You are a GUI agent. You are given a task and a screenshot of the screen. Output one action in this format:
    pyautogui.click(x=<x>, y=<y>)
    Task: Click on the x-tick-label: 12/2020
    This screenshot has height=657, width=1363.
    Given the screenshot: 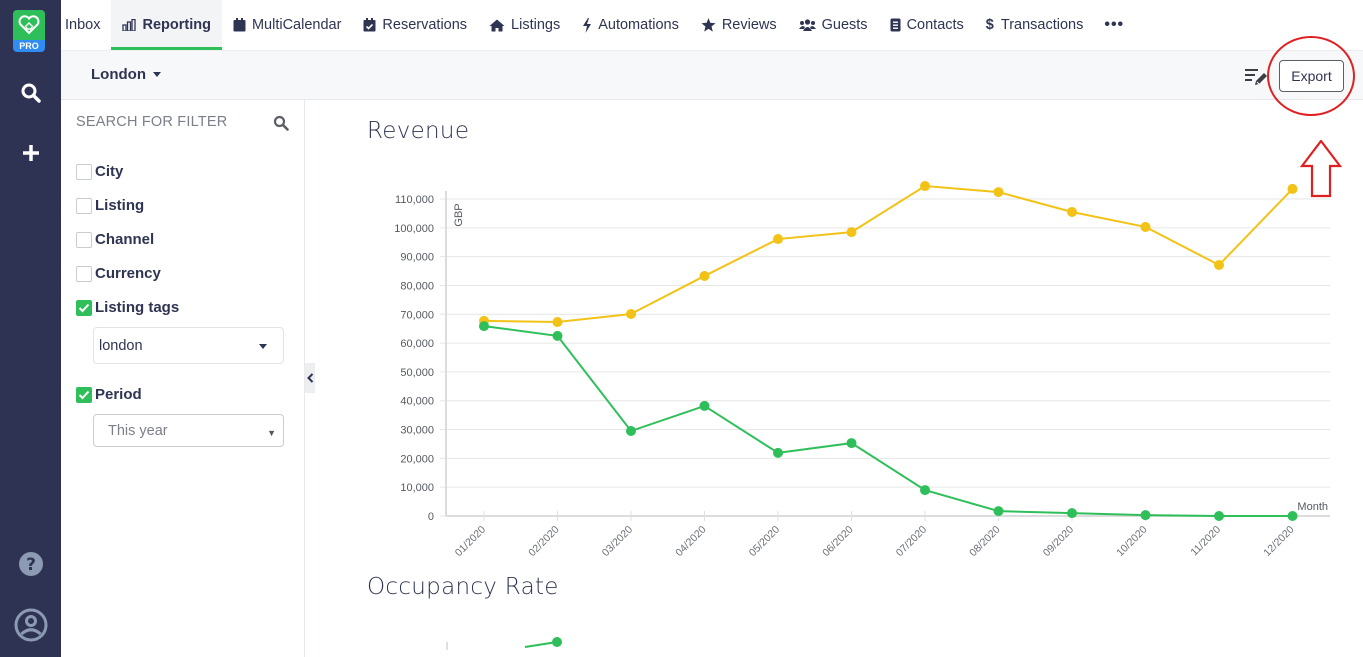 What is the action you would take?
    pyautogui.click(x=1278, y=541)
    